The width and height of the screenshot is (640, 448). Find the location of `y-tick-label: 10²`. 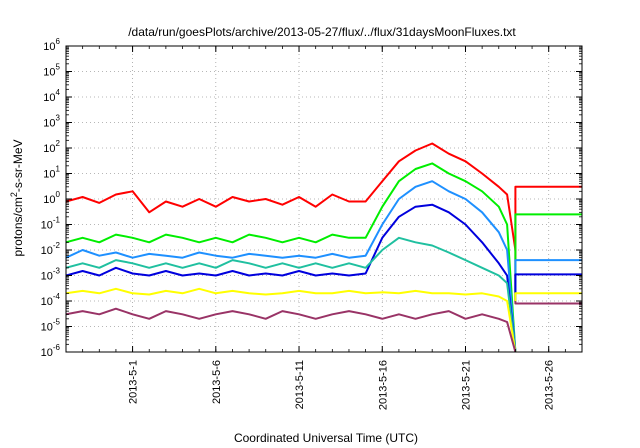

y-tick-label: 10² is located at coordinates (51, 147).